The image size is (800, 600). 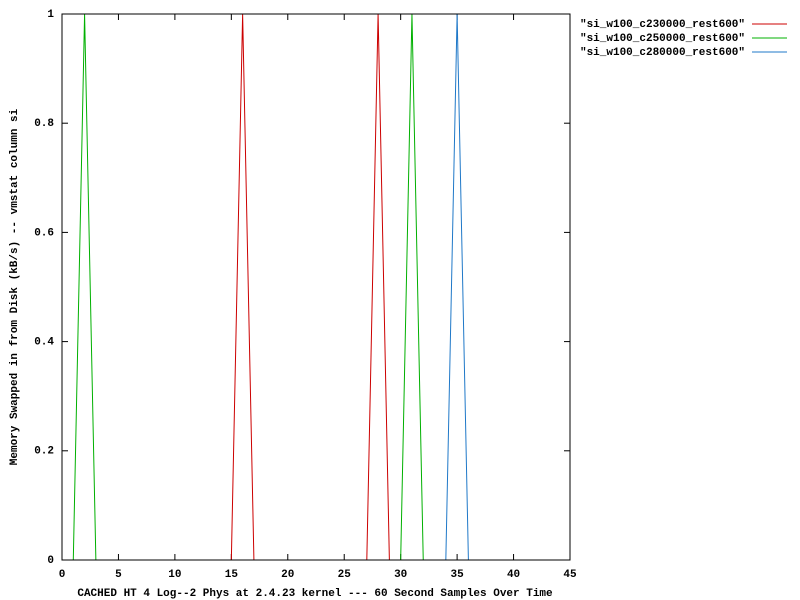 I want to click on x-tick-label: 10, so click(x=174, y=575).